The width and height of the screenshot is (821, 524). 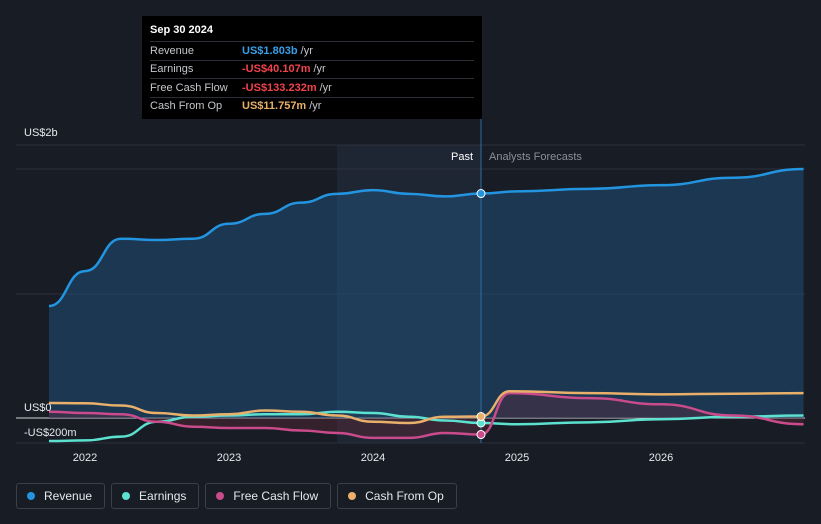 I want to click on y-tick-label: US$0, so click(x=38, y=408).